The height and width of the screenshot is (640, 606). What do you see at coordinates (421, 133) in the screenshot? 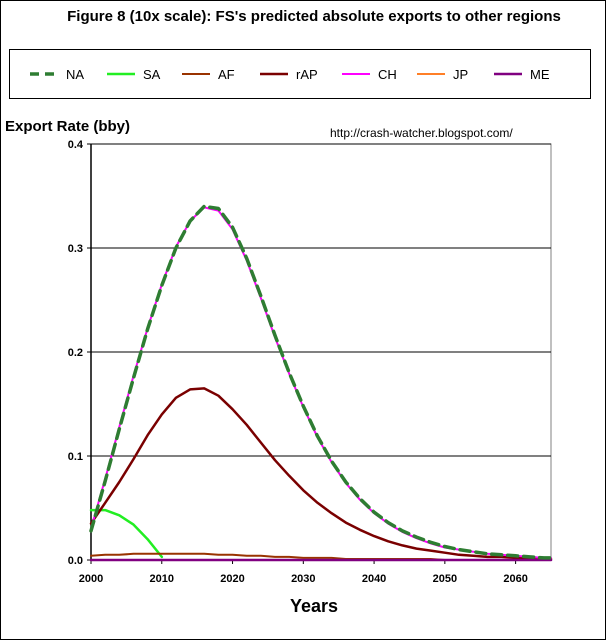
I see `source-annotation: http://crash-watcher.blogspot.com/` at bounding box center [421, 133].